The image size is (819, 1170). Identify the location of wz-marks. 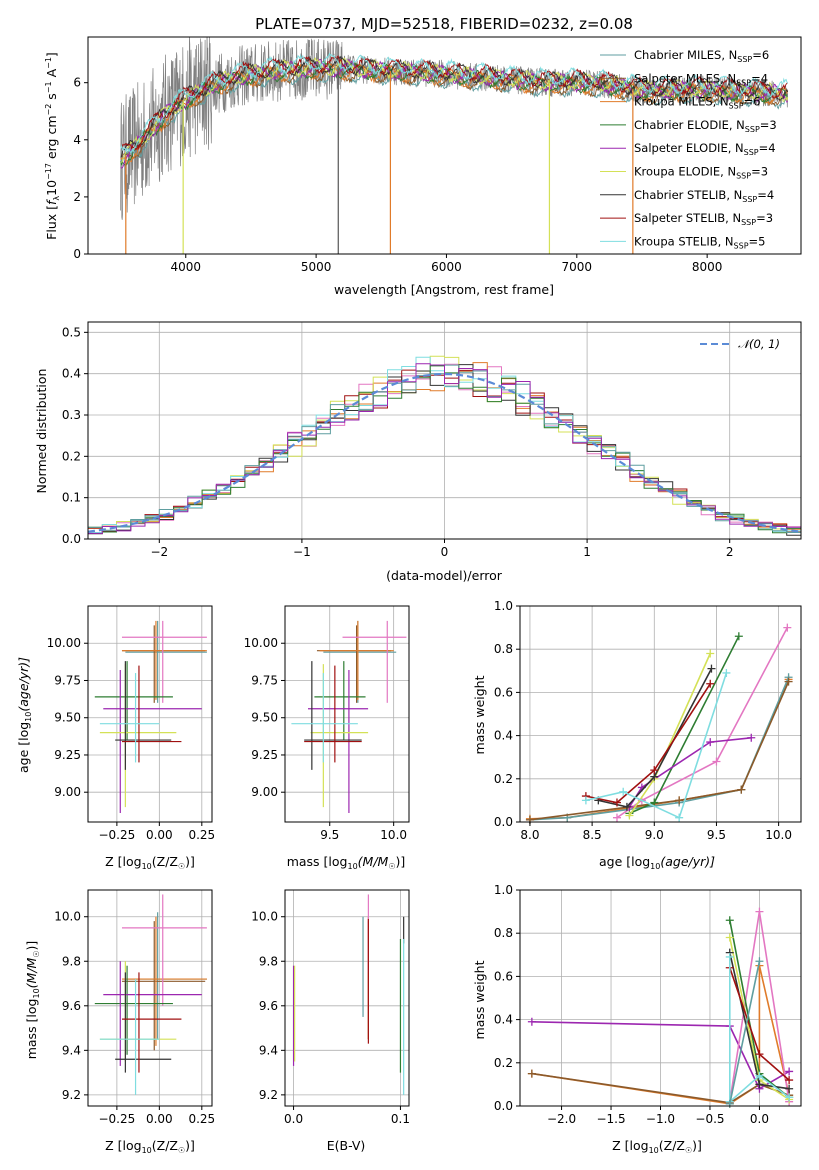
(660, 1007).